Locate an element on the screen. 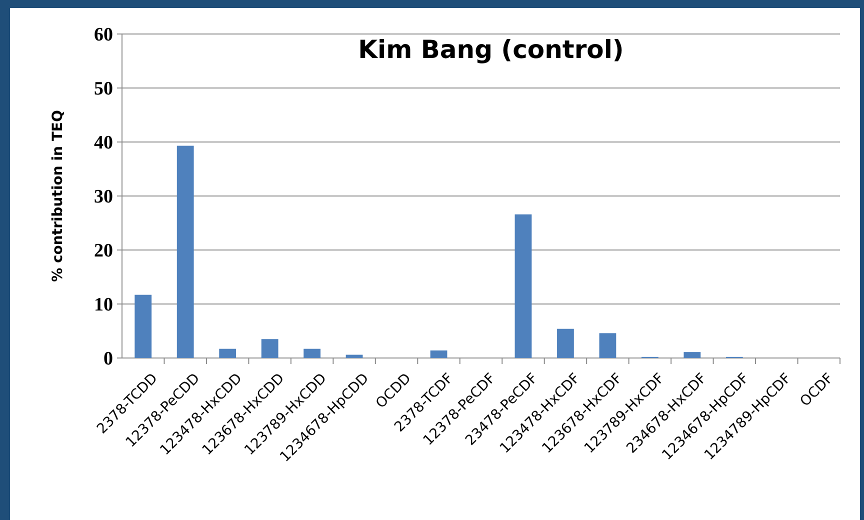  y-axis-title: % contribution in TEQ is located at coordinates (58, 196).